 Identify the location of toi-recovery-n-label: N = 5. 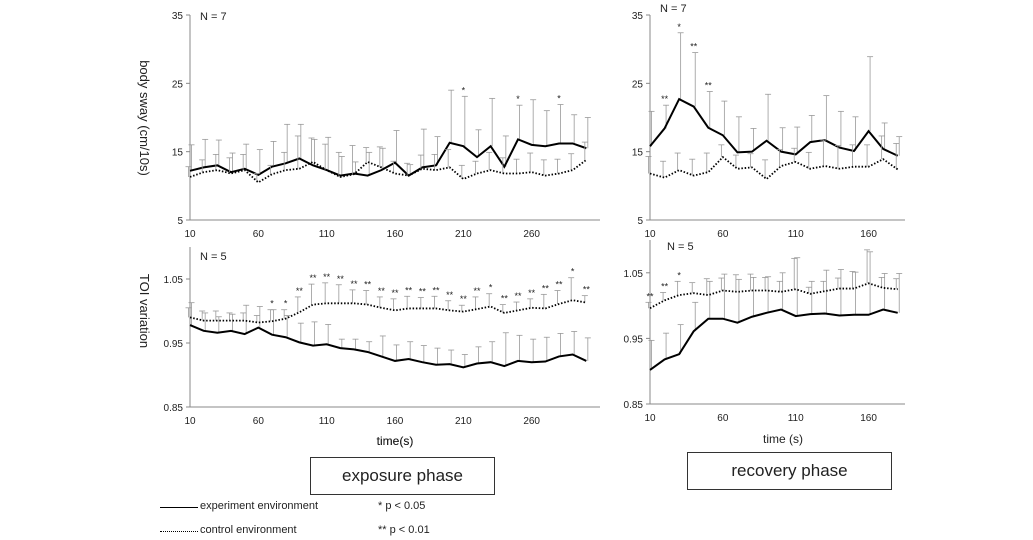
(680, 247).